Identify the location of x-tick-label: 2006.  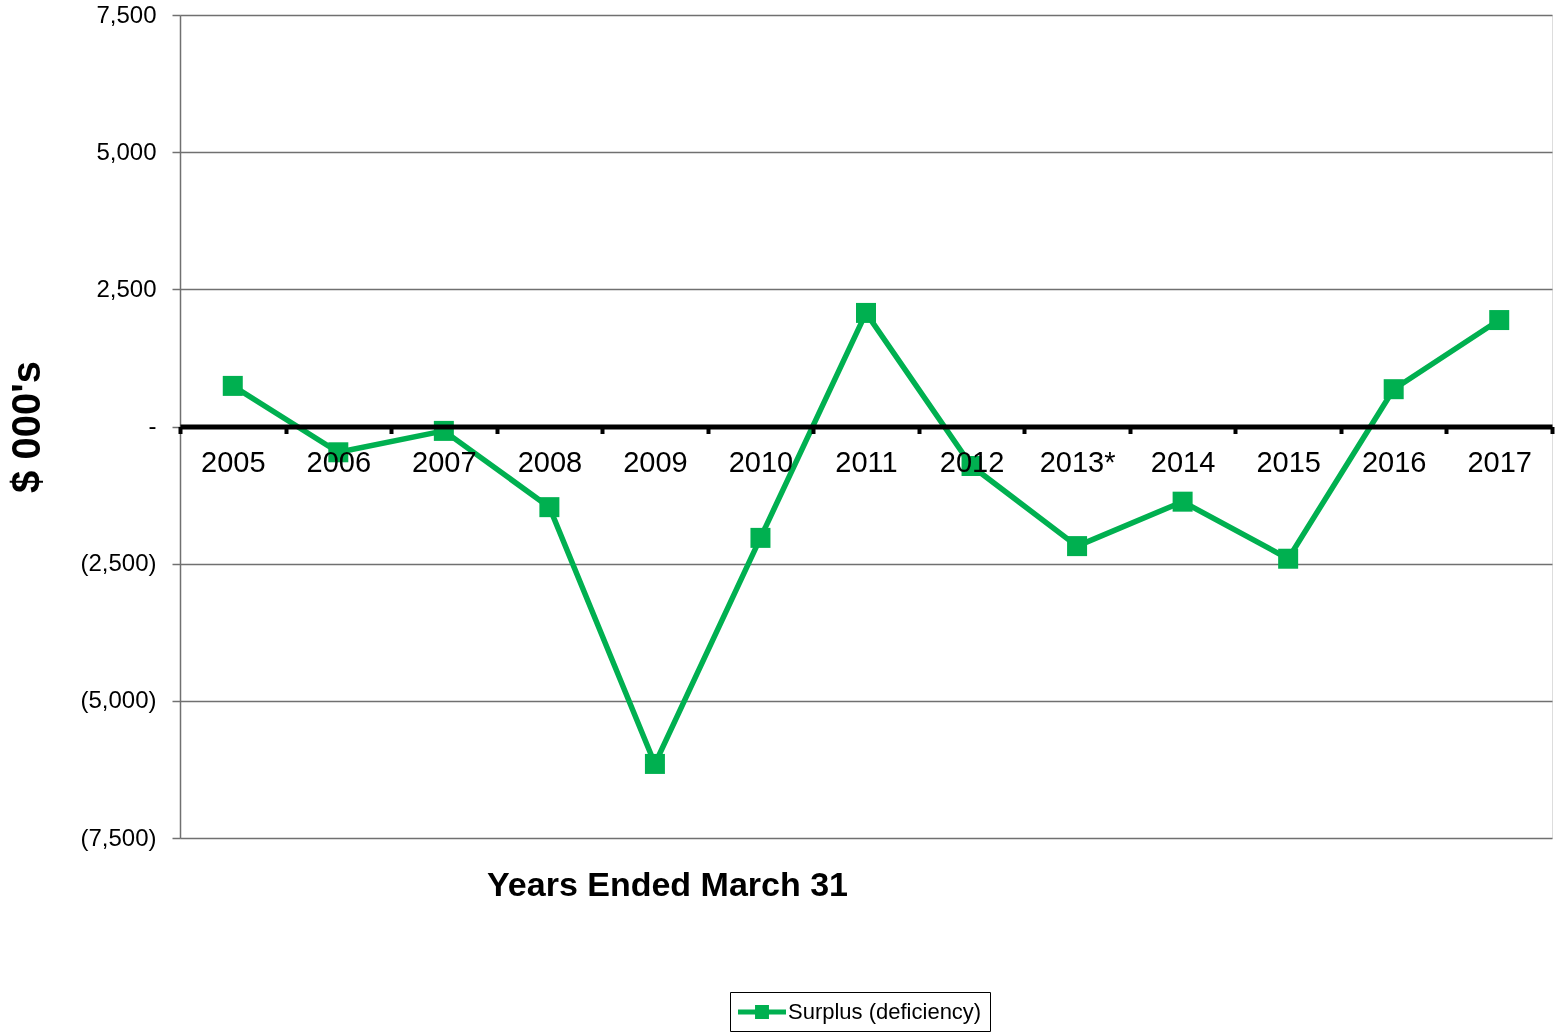
(339, 462).